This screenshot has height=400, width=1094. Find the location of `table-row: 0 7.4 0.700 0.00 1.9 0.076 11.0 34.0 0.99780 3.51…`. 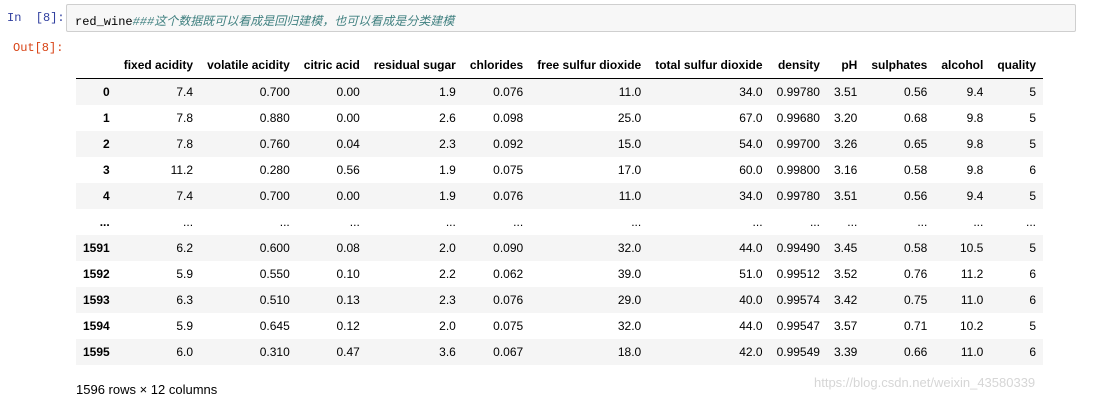

table-row: 0 7.4 0.700 0.00 1.9 0.076 11.0 34.0 0.99780 3.51… is located at coordinates (560, 91).